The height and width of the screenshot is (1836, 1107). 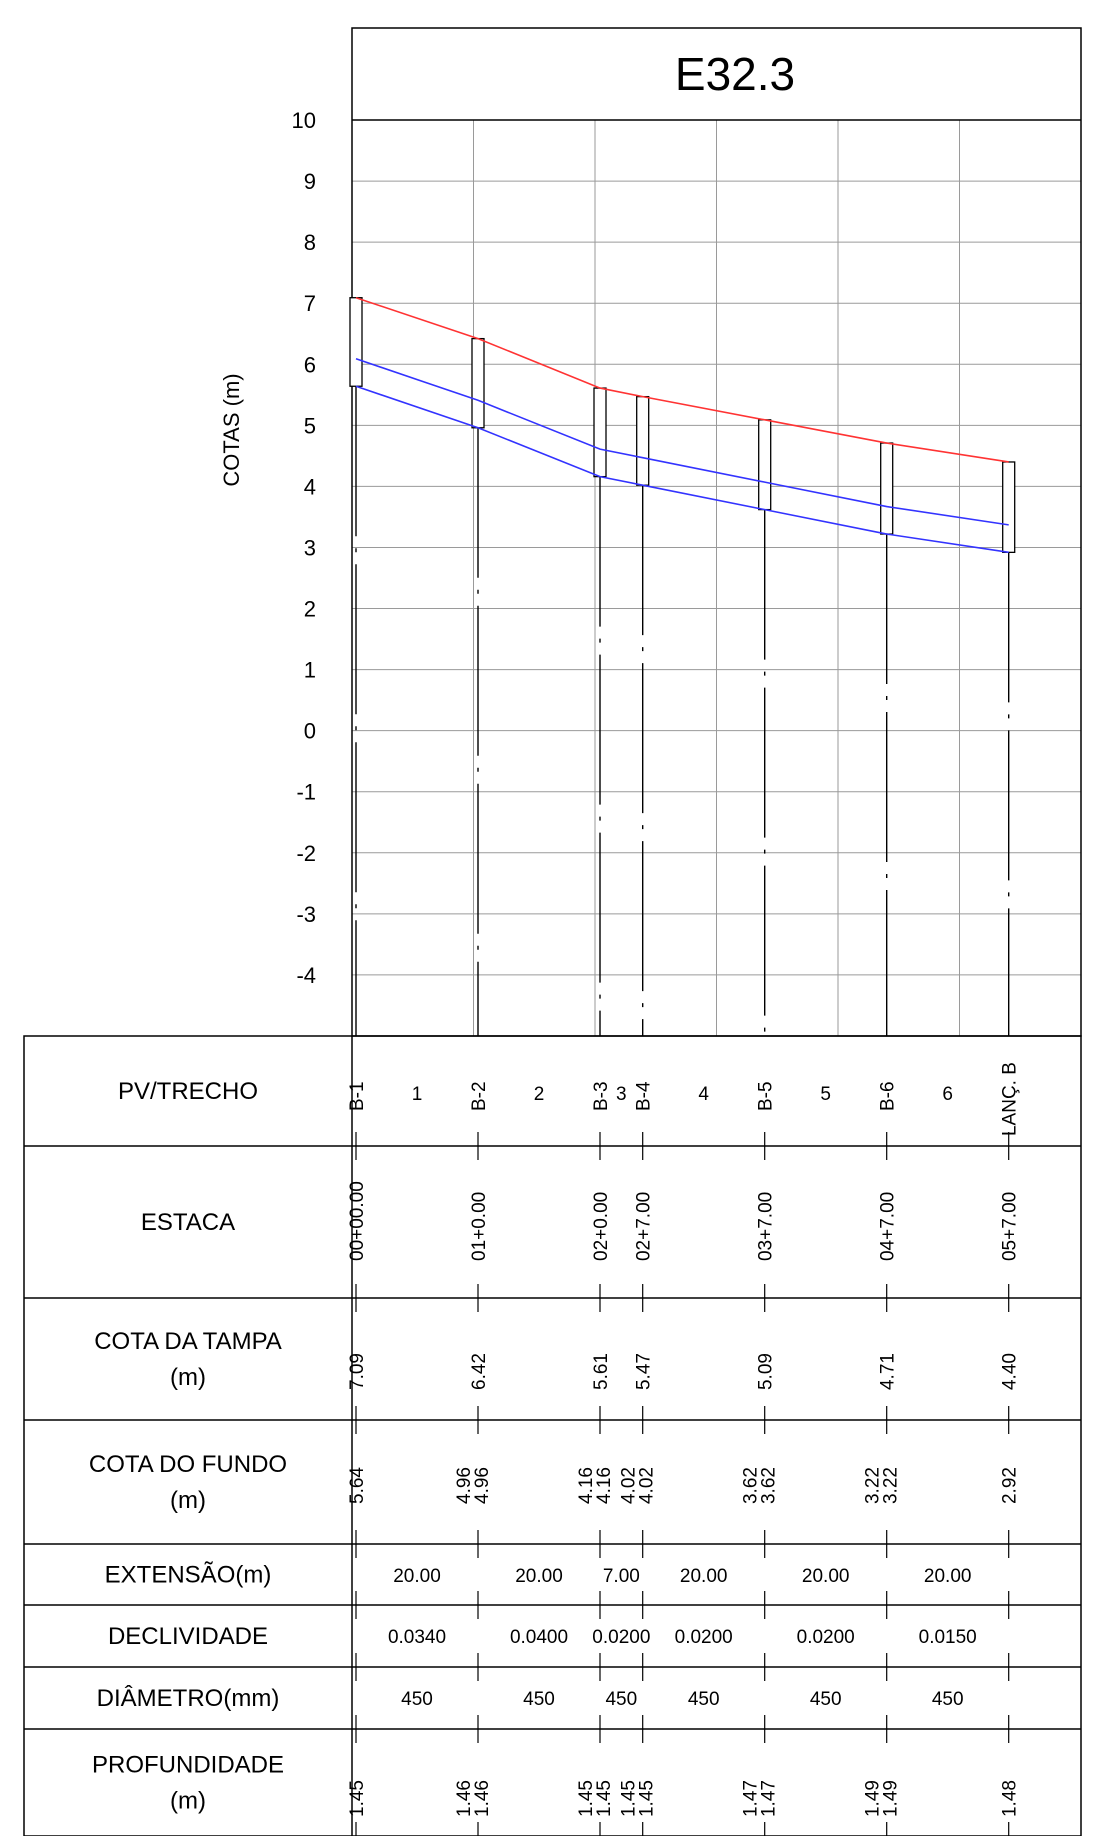 I want to click on estaca-value: 02+0.00, so click(x=601, y=1226).